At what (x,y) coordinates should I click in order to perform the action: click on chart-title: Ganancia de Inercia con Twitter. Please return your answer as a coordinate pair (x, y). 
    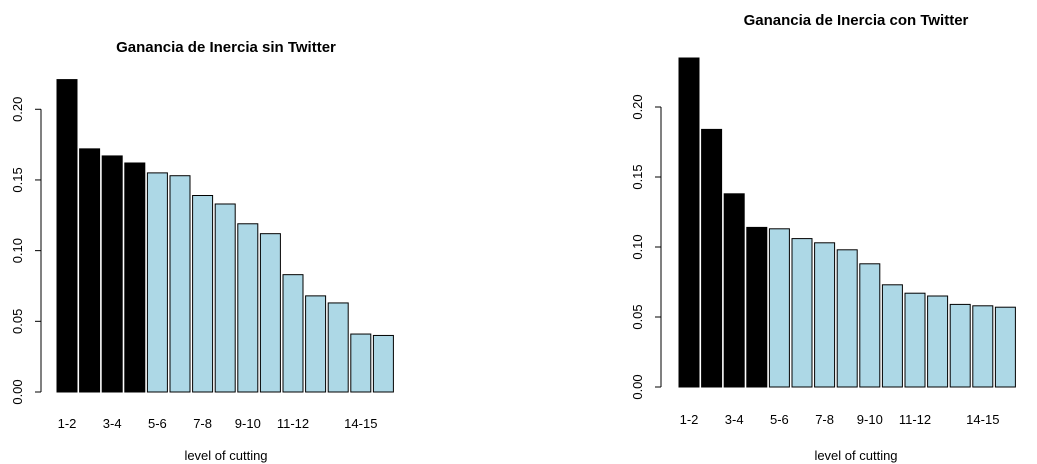
    Looking at the image, I should click on (856, 20).